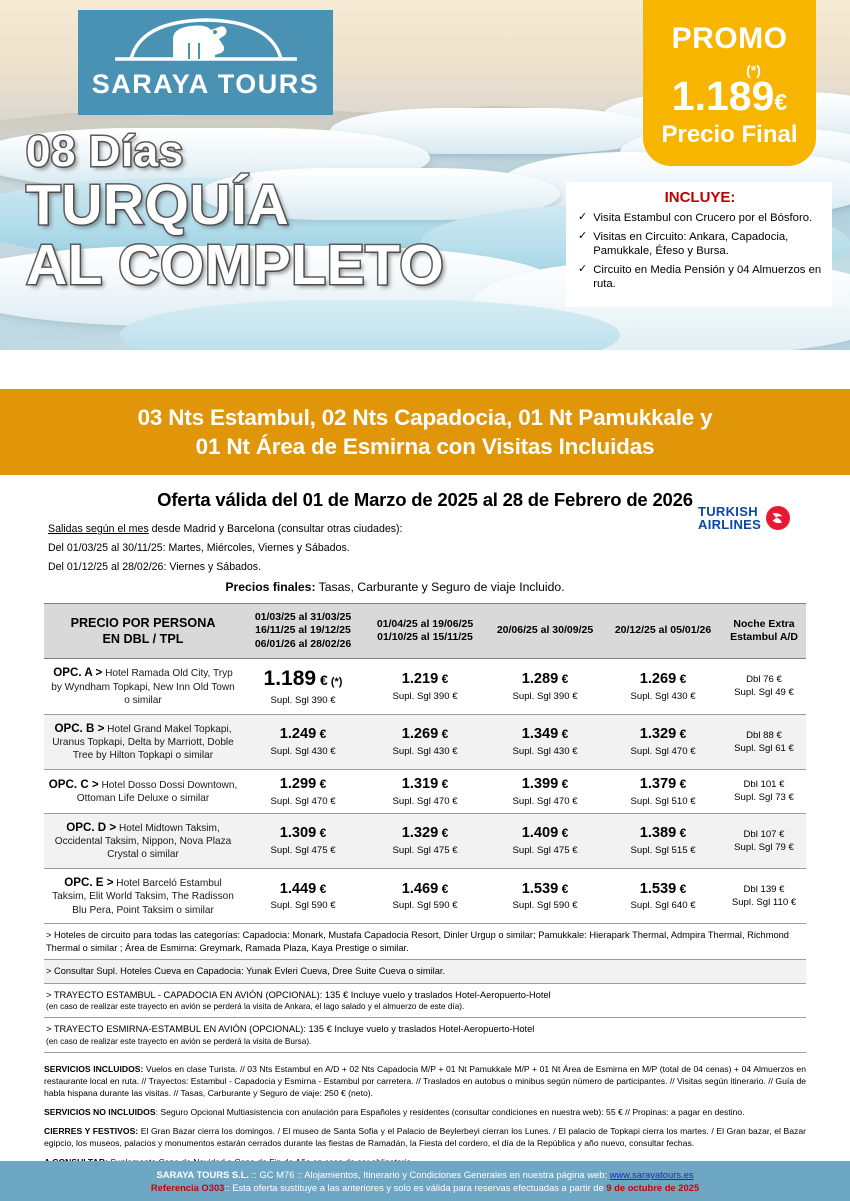 The image size is (850, 1201). I want to click on extra-night-sgl: Supl. Sgl 79 €, so click(764, 847).